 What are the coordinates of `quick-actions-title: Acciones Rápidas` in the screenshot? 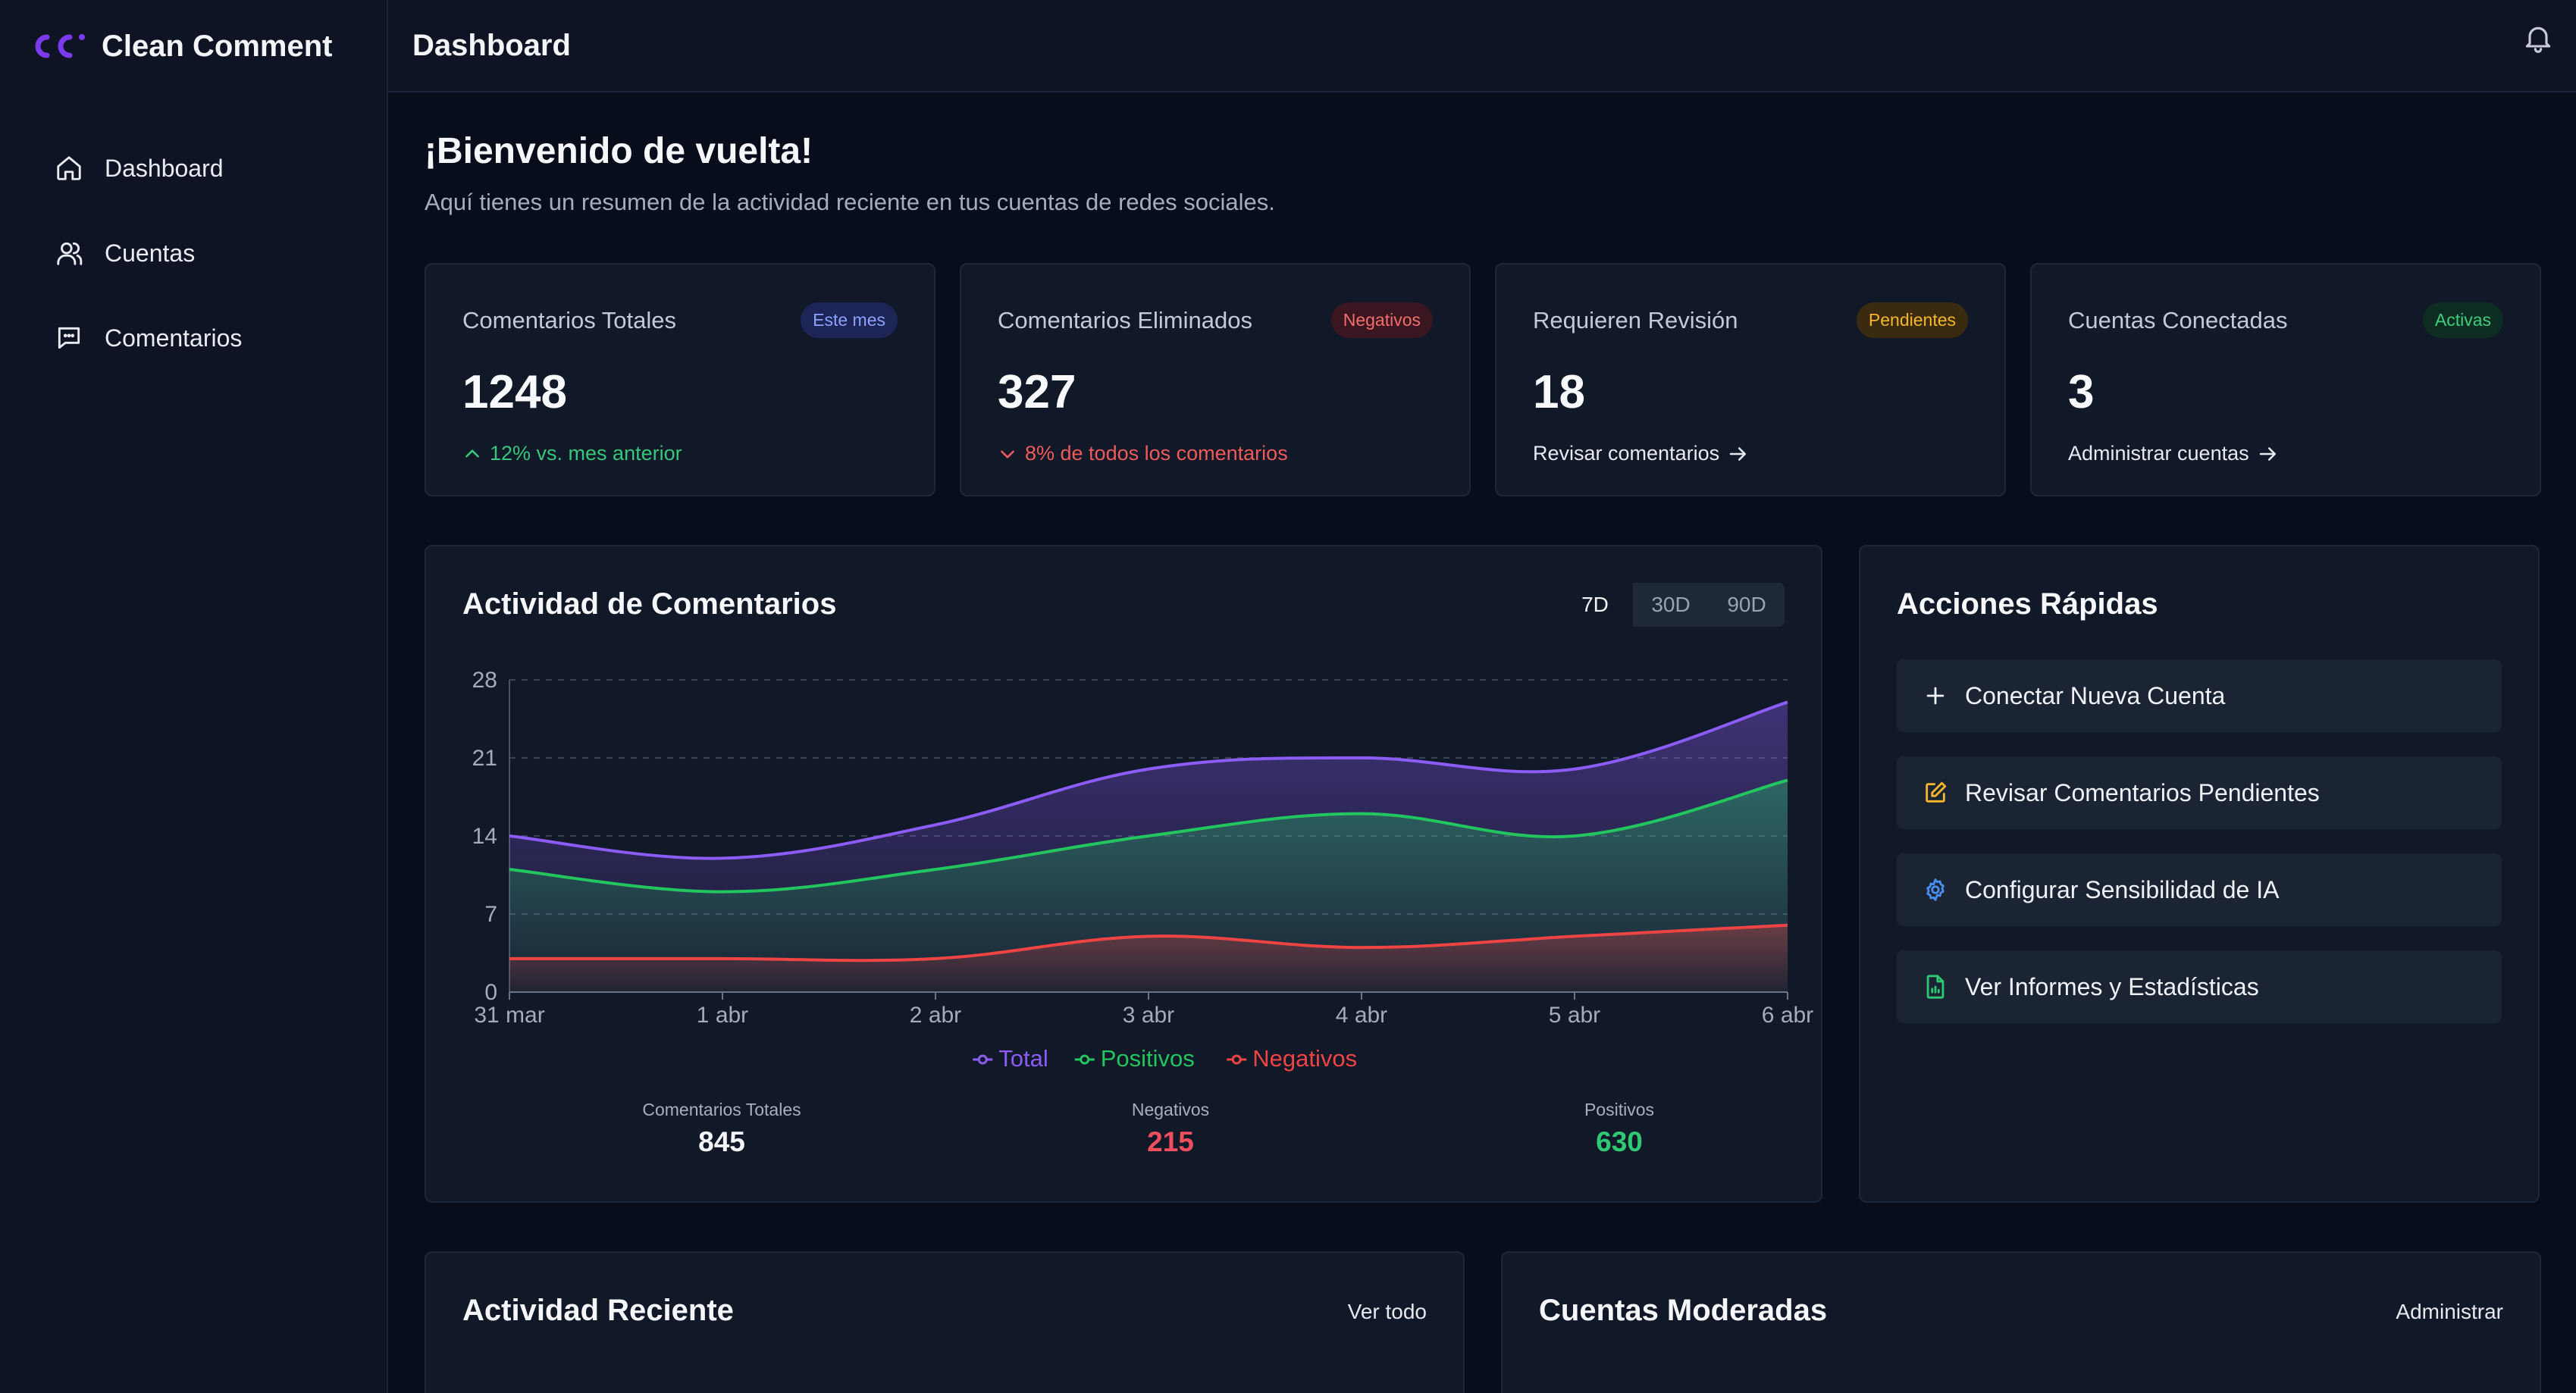 It's located at (2027, 604).